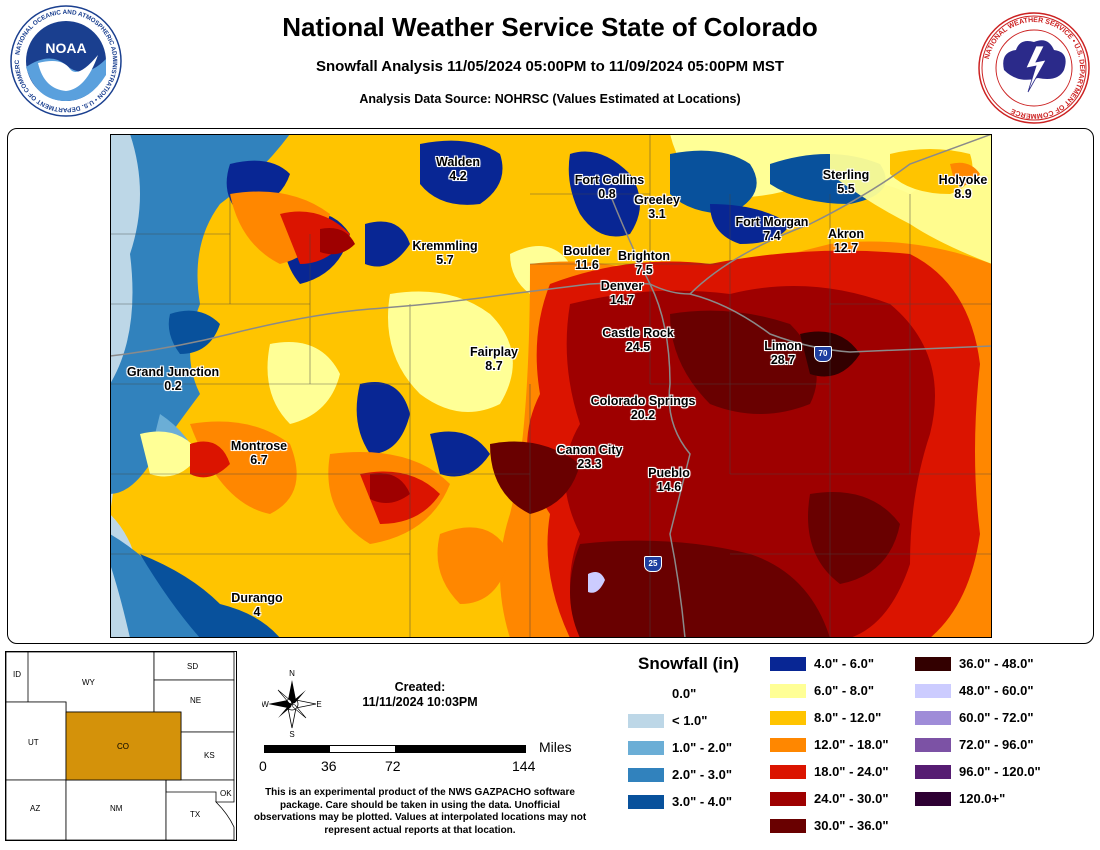  I want to click on city-name: Canon City, so click(589, 450).